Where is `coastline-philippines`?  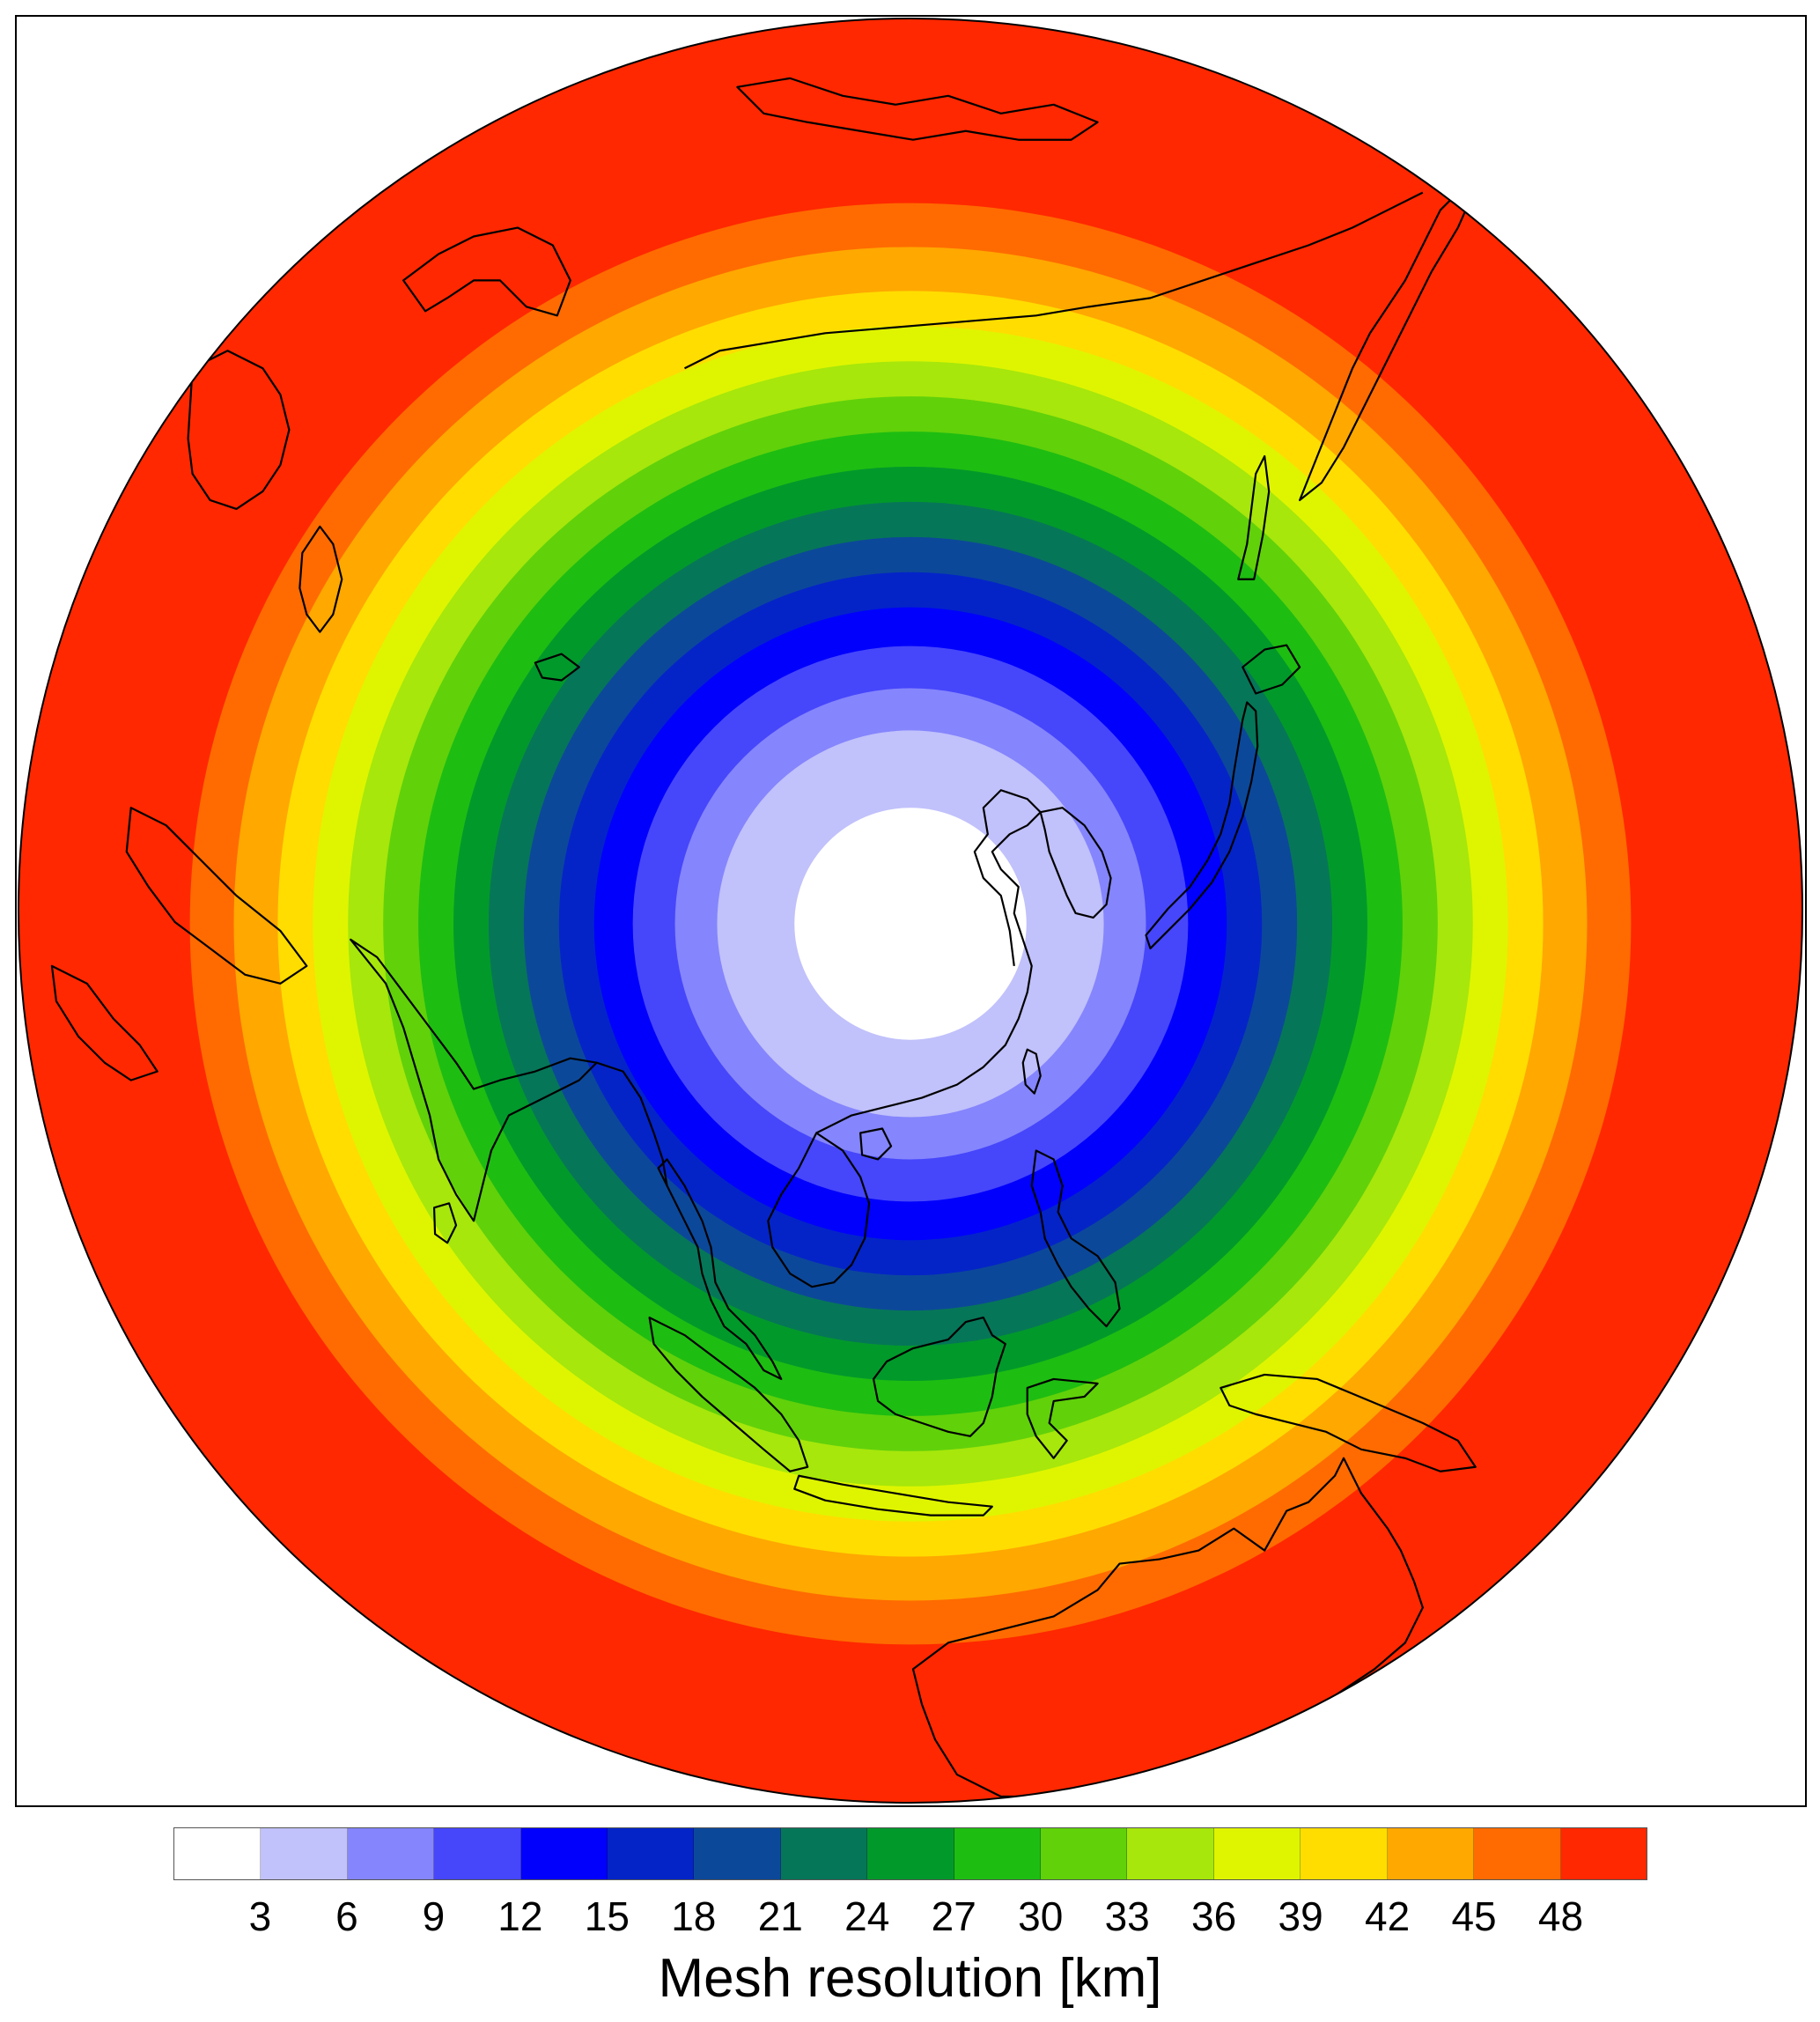
coastline-philippines is located at coordinates (1075, 1239).